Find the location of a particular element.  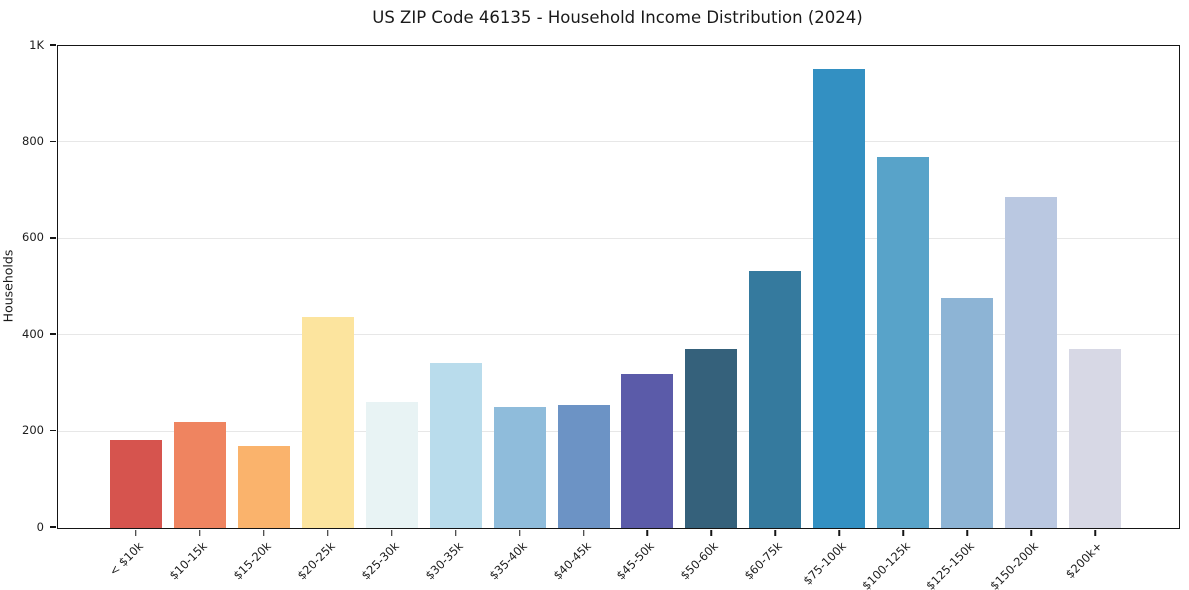

x-ticklabel-10: $60-75k is located at coordinates (763, 561).